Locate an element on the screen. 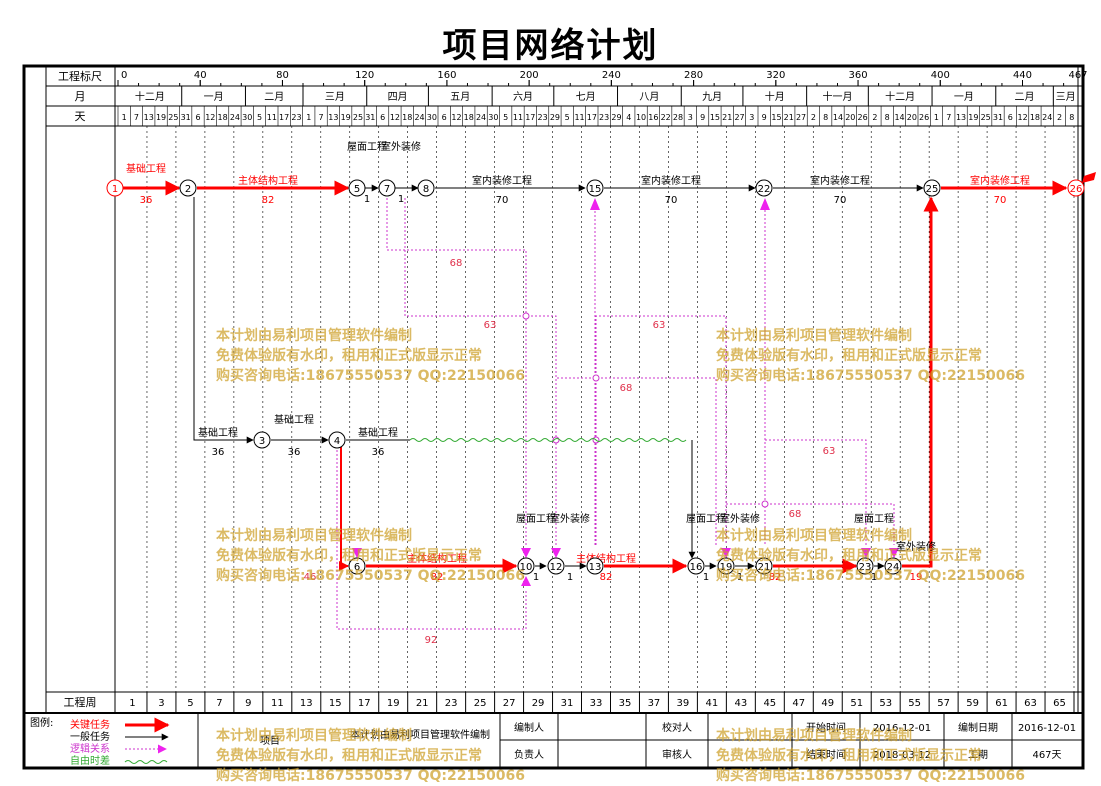 This screenshot has width=1101, height=786. node-26: 26 is located at coordinates (1076, 188).